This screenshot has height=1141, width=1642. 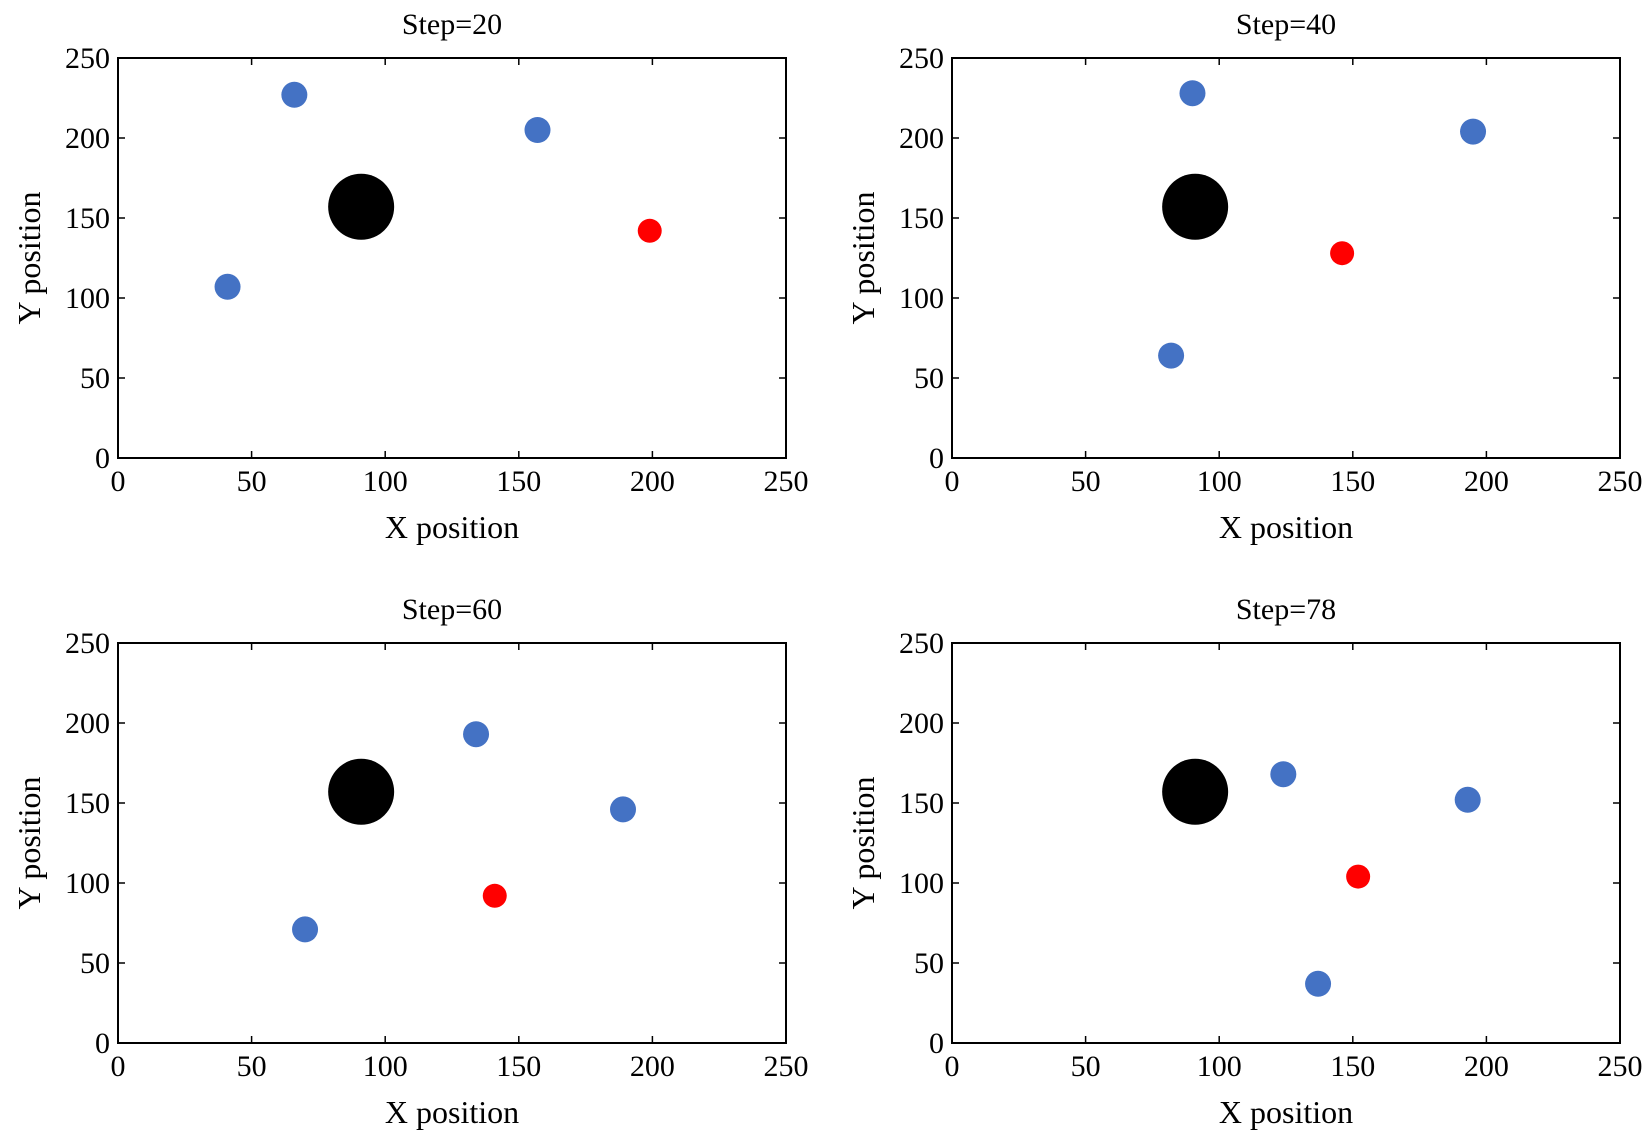 I want to click on chart-title: Step=78, so click(x=1286, y=609).